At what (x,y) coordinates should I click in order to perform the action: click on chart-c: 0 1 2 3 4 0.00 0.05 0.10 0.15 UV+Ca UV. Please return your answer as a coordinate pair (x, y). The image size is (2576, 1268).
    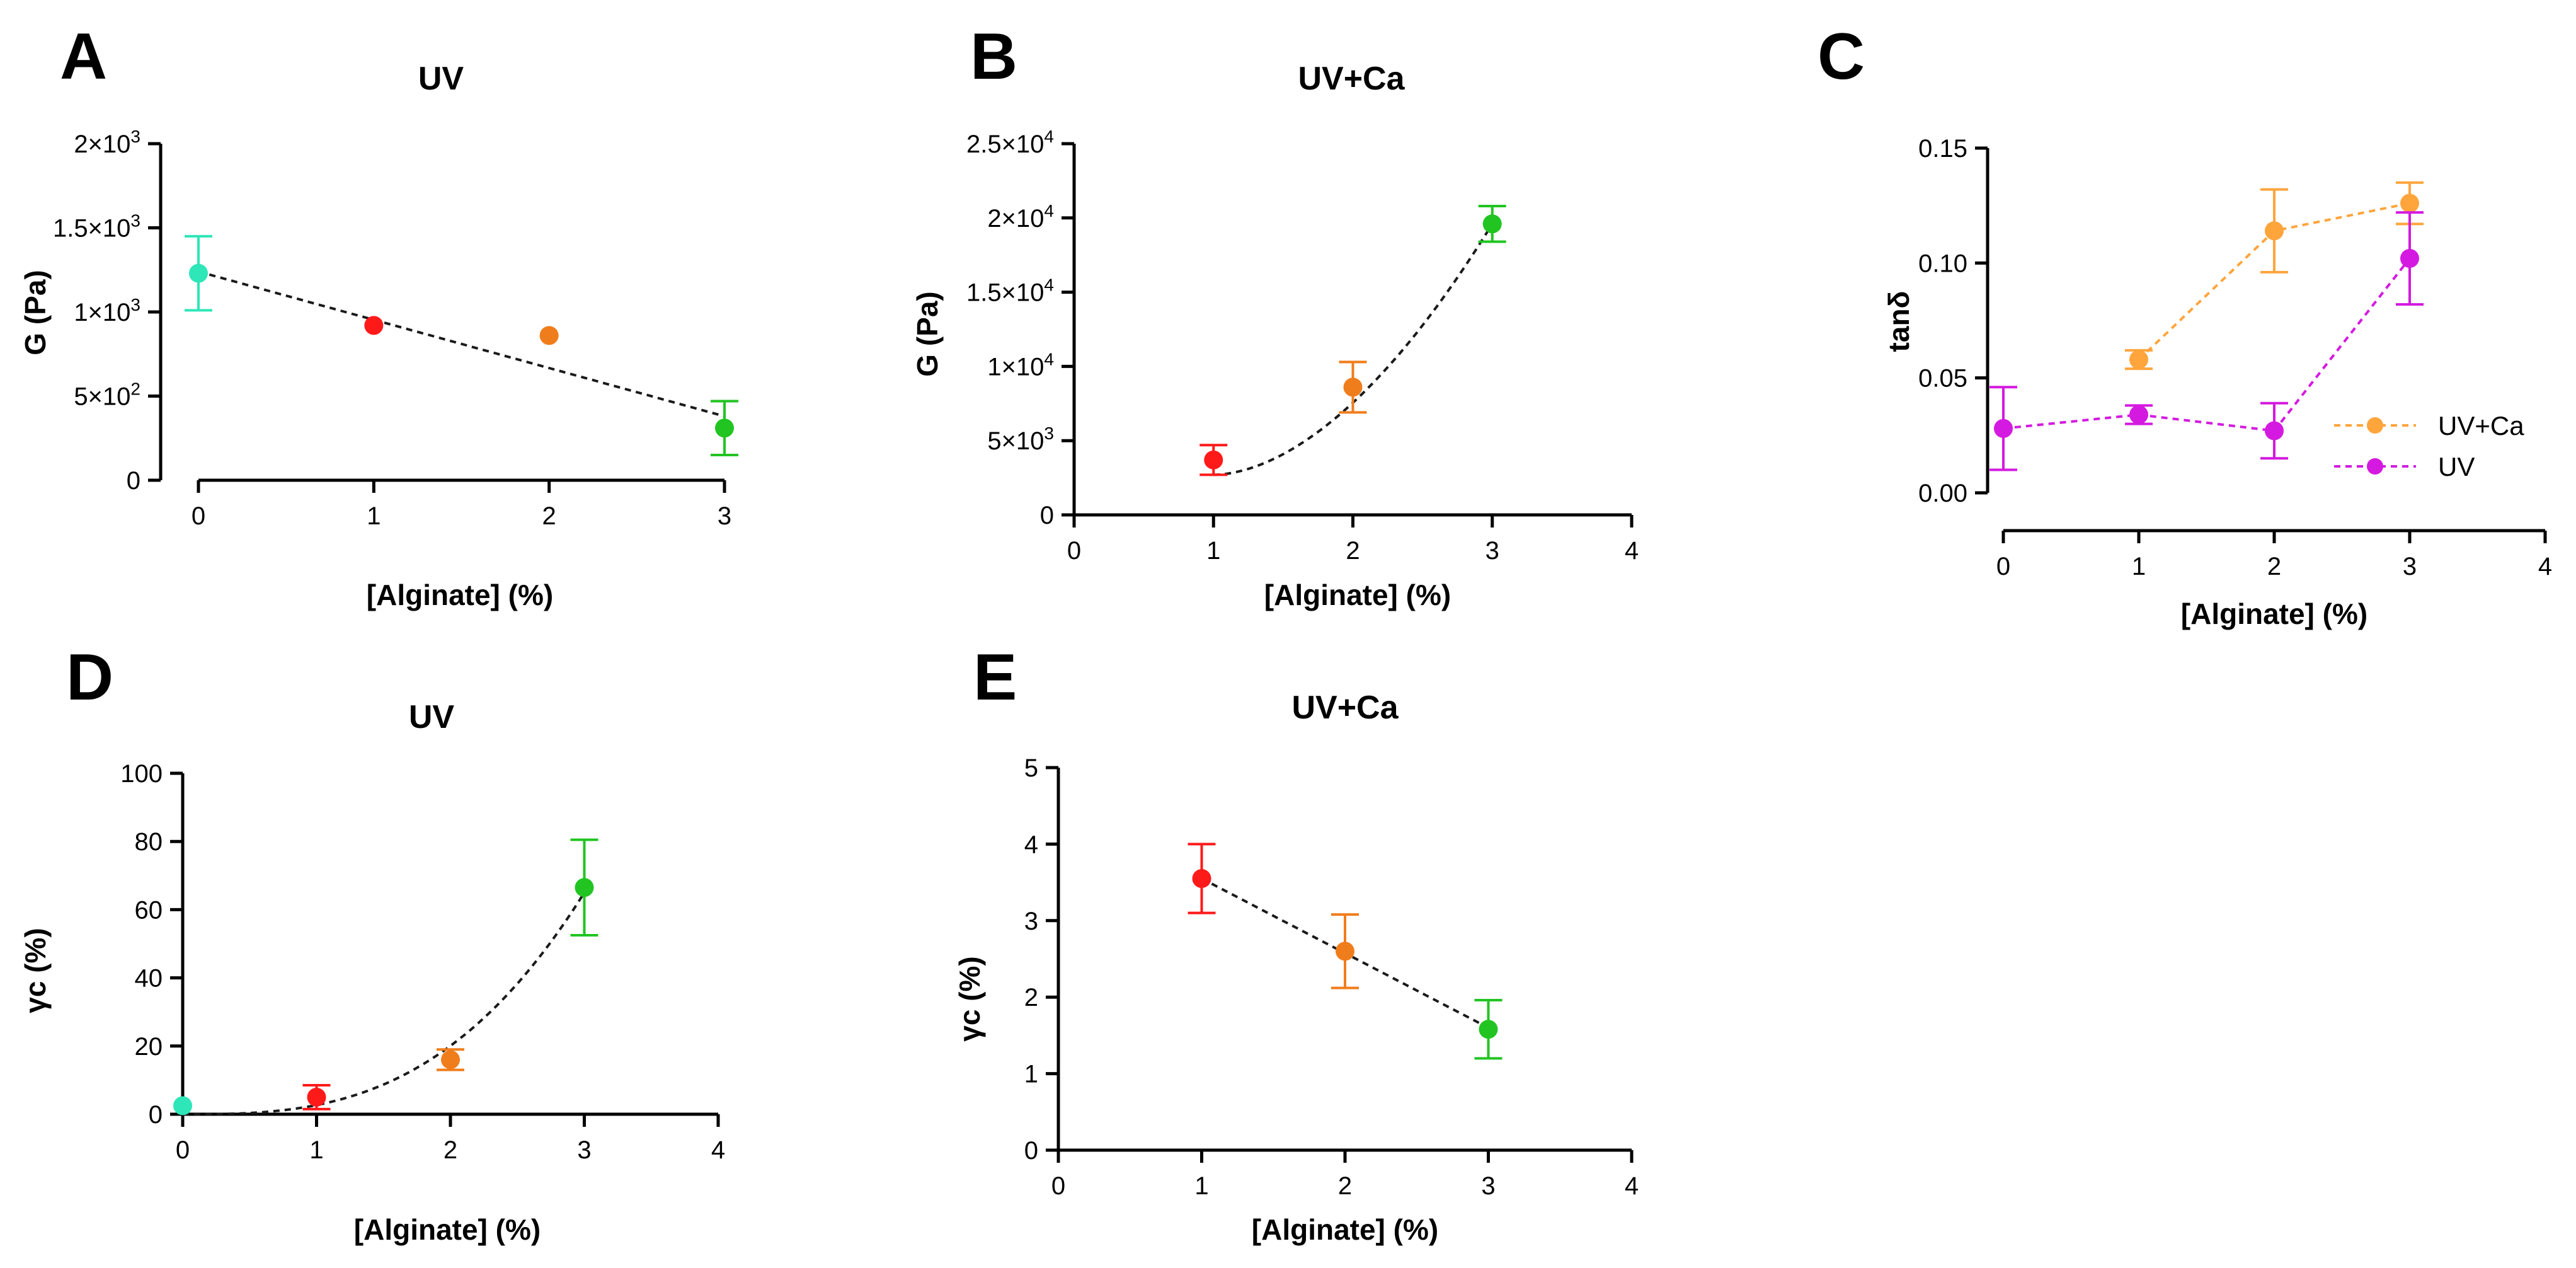
    Looking at the image, I should click on (2235, 357).